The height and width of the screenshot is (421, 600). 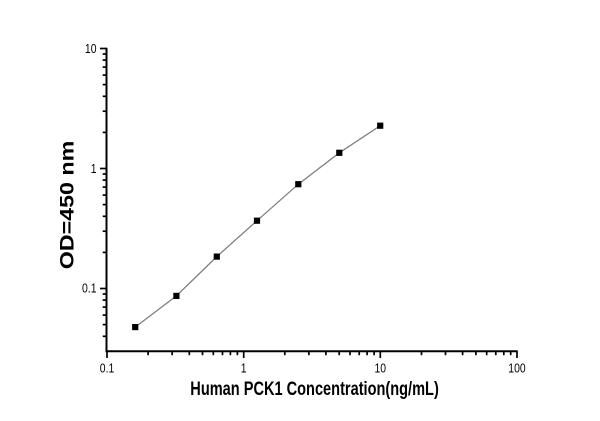 I want to click on svg-text: OD=450 nm, so click(x=68, y=205).